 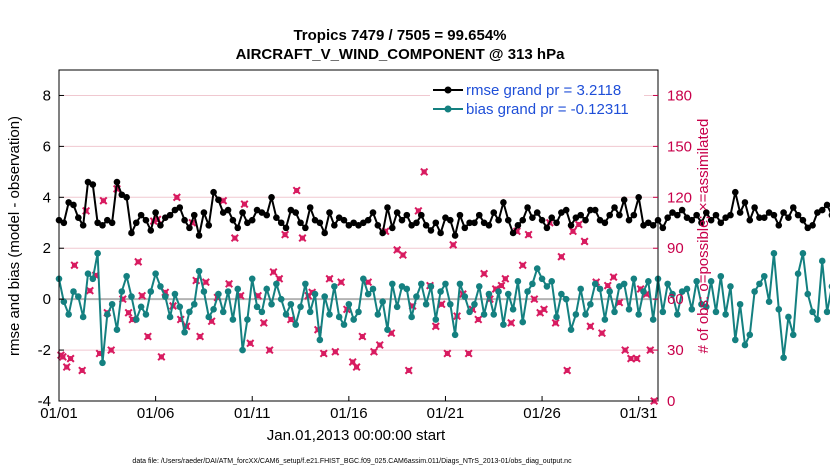 I want to click on right-tick-label: 0, so click(x=671, y=401).